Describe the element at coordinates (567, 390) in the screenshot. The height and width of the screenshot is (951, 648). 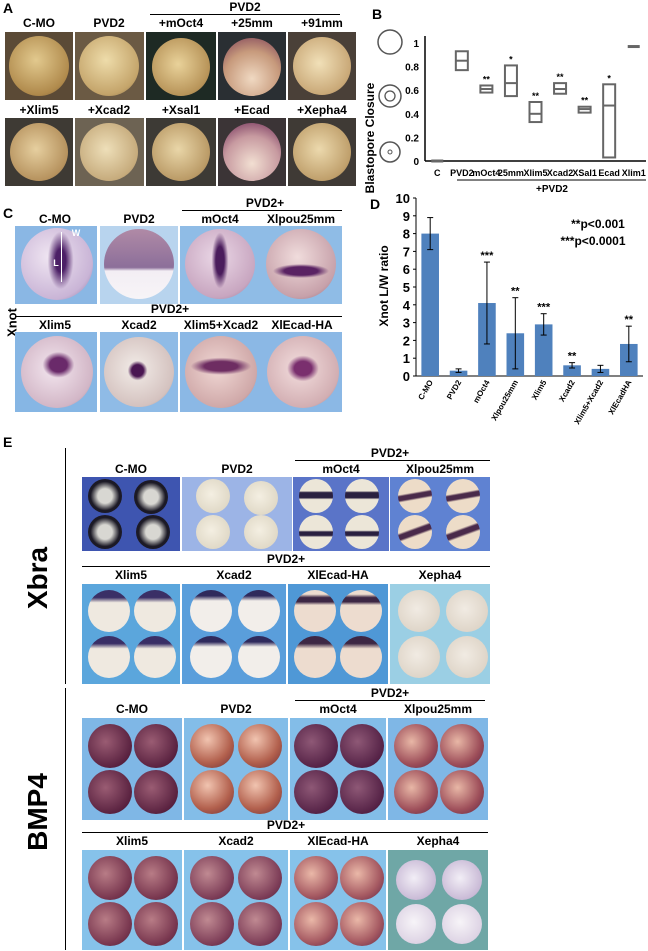
I see `chart-d-xlabel: Xcad2` at that location.